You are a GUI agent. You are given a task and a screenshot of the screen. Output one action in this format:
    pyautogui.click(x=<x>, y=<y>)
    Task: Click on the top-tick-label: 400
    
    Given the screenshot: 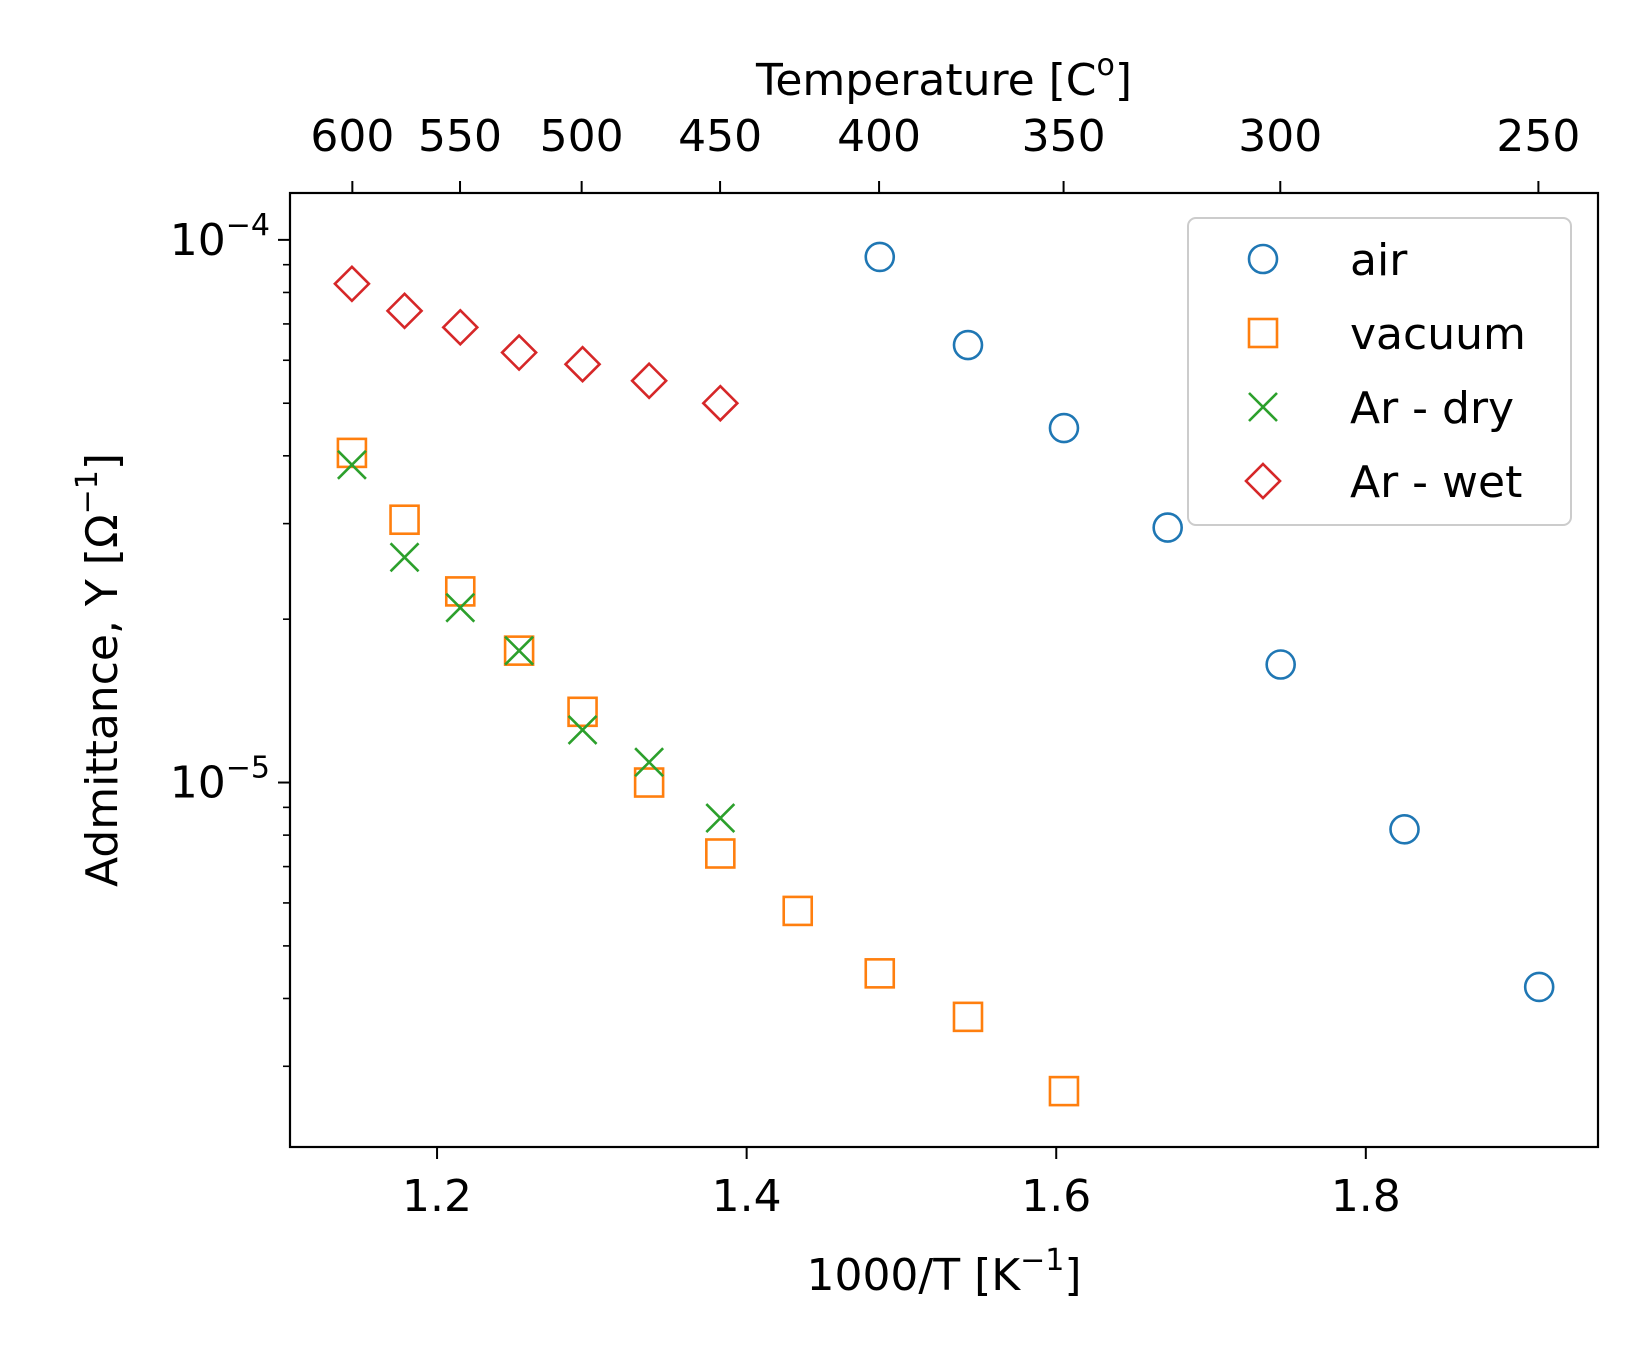 What is the action you would take?
    pyautogui.click(x=879, y=136)
    